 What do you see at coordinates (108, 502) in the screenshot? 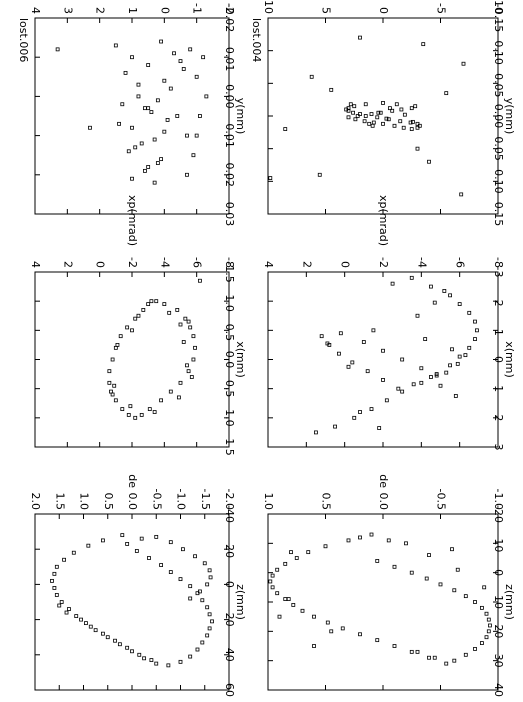
I see `y-tick-label: 0.5` at bounding box center [108, 502].